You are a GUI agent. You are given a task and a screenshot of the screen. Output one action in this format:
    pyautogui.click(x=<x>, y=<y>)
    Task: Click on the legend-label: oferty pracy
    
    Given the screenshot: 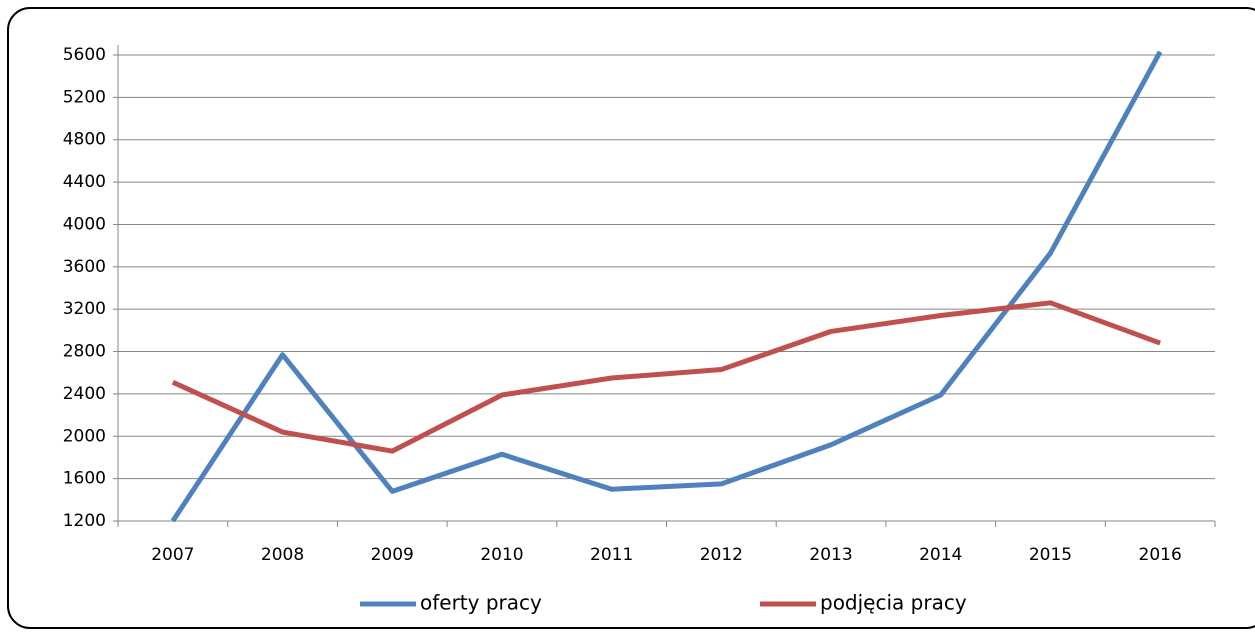 What is the action you would take?
    pyautogui.click(x=481, y=603)
    